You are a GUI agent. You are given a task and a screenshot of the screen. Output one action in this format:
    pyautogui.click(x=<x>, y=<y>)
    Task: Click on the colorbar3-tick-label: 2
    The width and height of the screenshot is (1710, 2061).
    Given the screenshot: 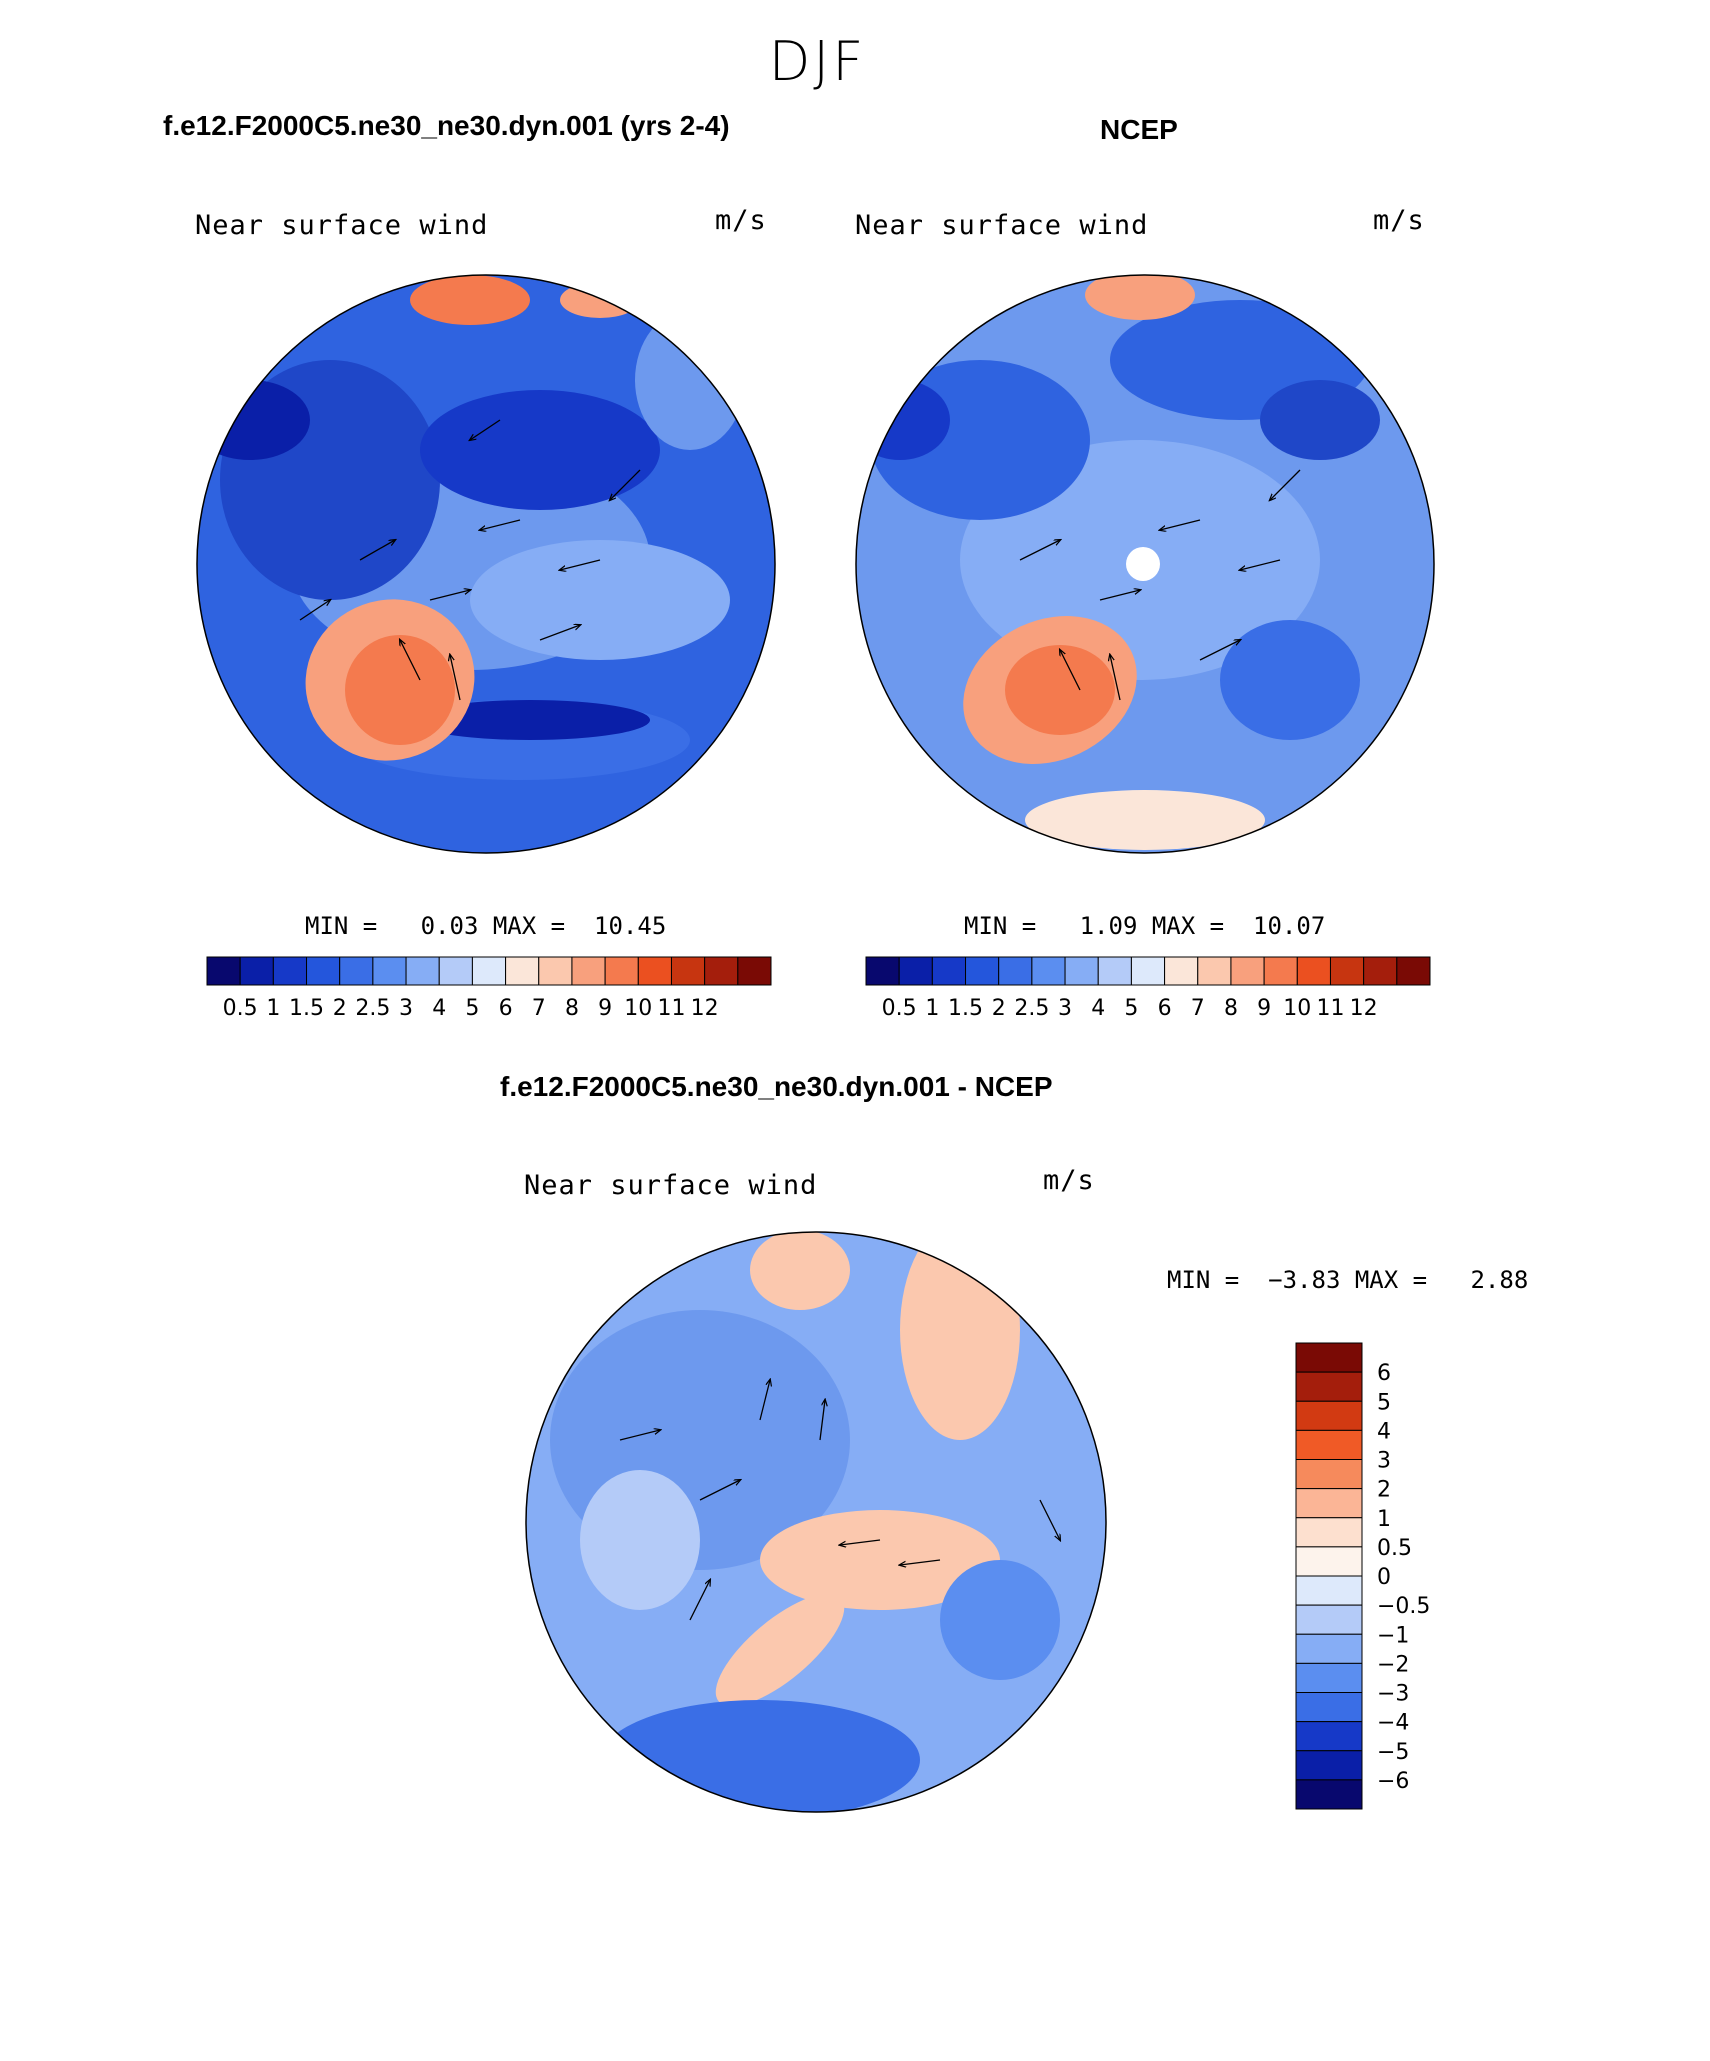 What is the action you would take?
    pyautogui.click(x=1384, y=1490)
    